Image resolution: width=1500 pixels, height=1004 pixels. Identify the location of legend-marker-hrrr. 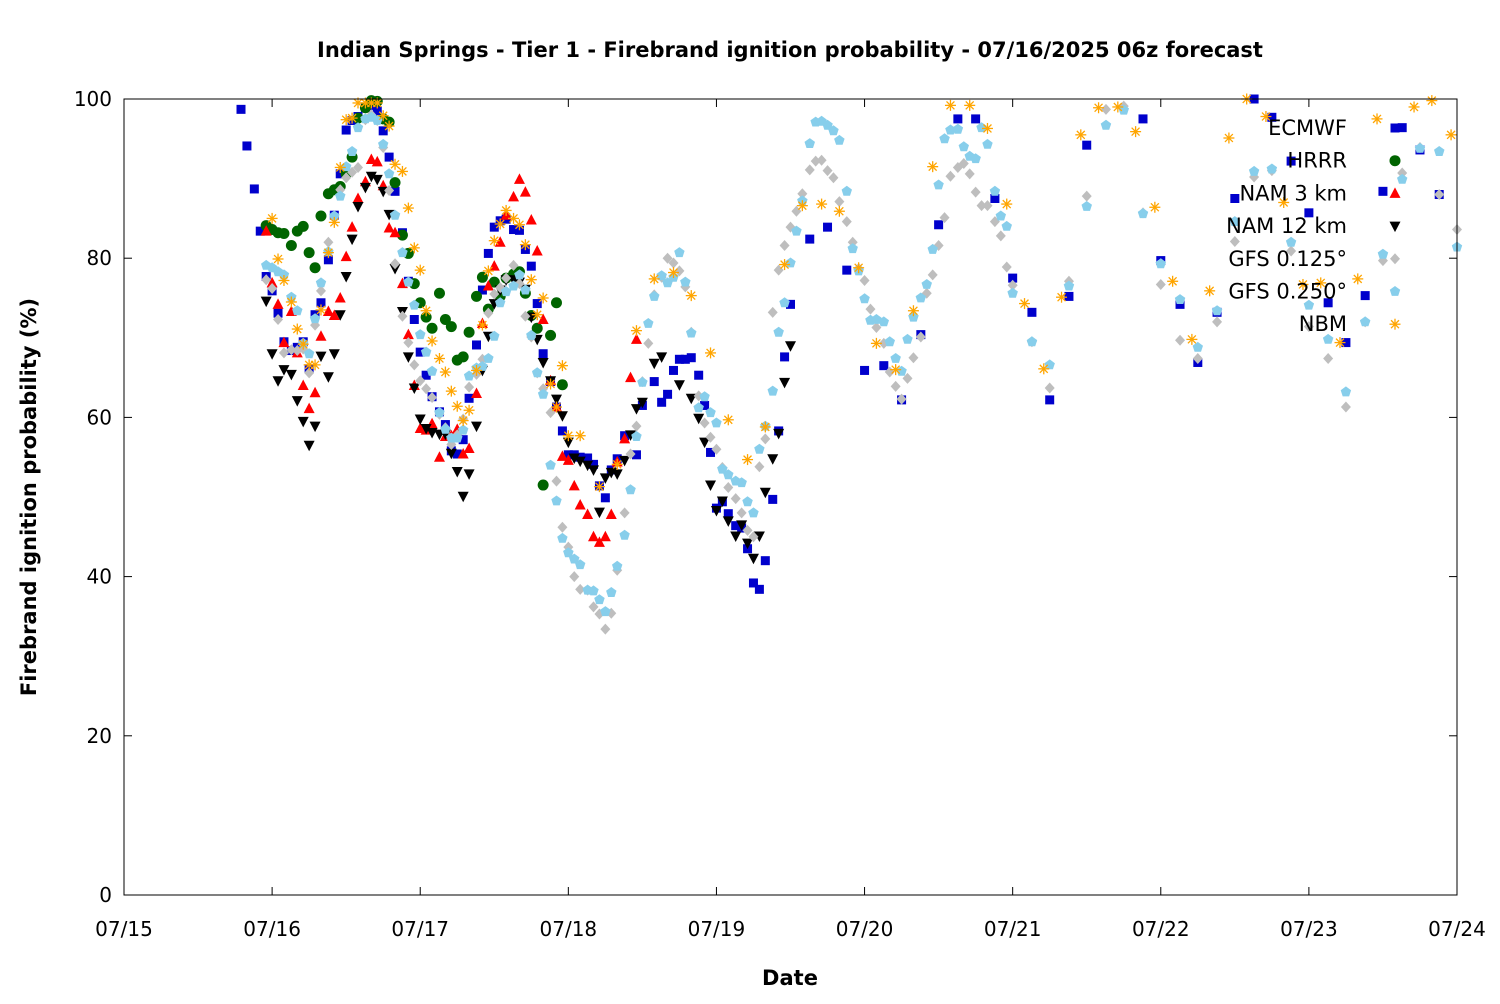
(1395, 161).